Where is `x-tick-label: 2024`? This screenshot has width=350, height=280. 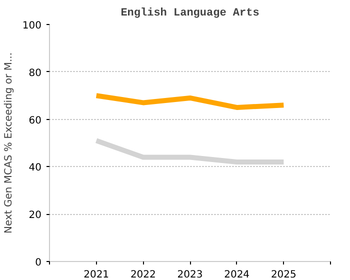
x-tick-label: 2024 is located at coordinates (237, 275).